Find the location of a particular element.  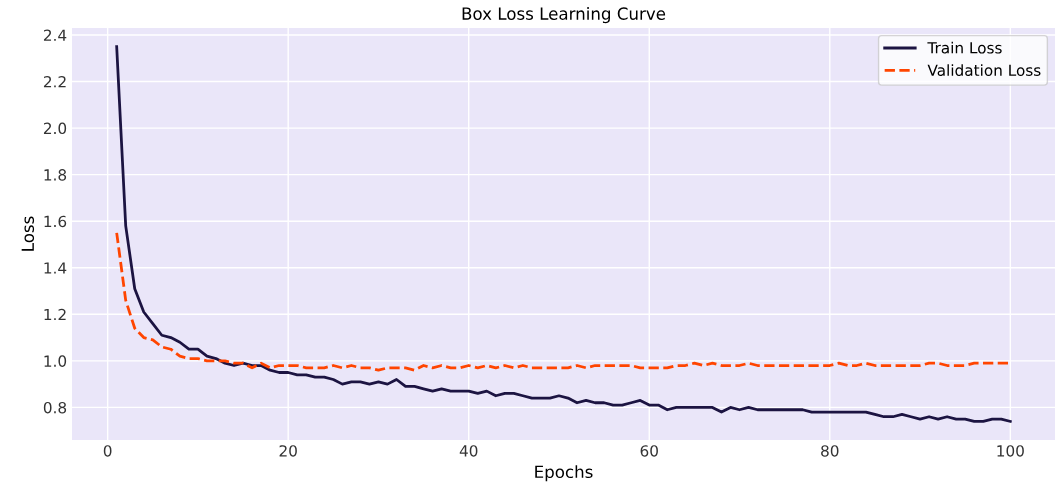

y-tick-label: 2.2 is located at coordinates (54, 82).